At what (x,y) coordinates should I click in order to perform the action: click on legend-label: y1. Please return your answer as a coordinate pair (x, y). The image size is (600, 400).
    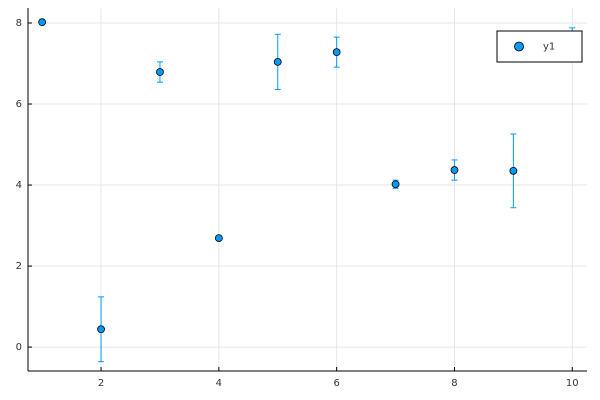
    Looking at the image, I should click on (549, 47).